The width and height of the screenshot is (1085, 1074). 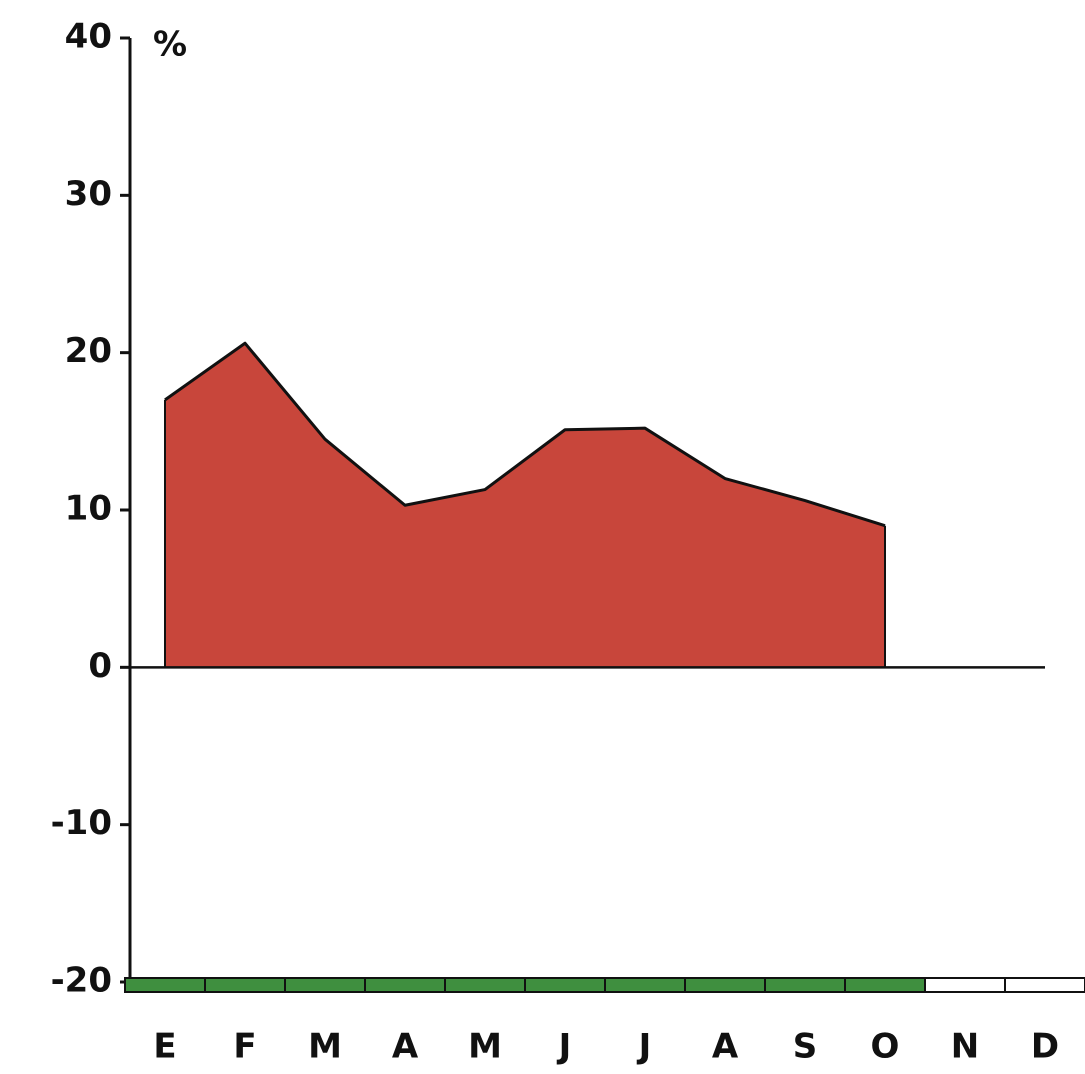 What do you see at coordinates (88, 509) in the screenshot?
I see `y-tick-label: 10` at bounding box center [88, 509].